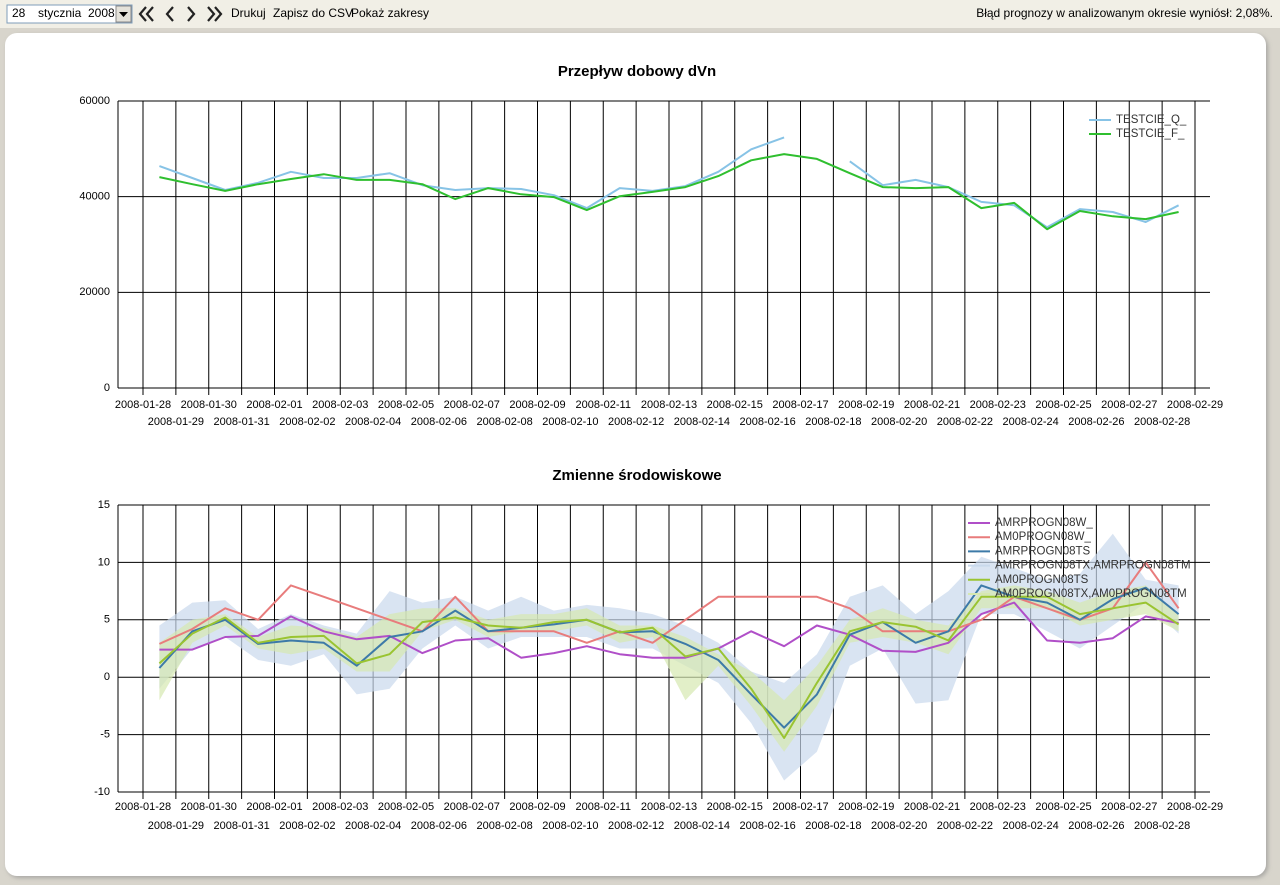 Image resolution: width=1280 pixels, height=885 pixels. I want to click on last-button, so click(215, 14).